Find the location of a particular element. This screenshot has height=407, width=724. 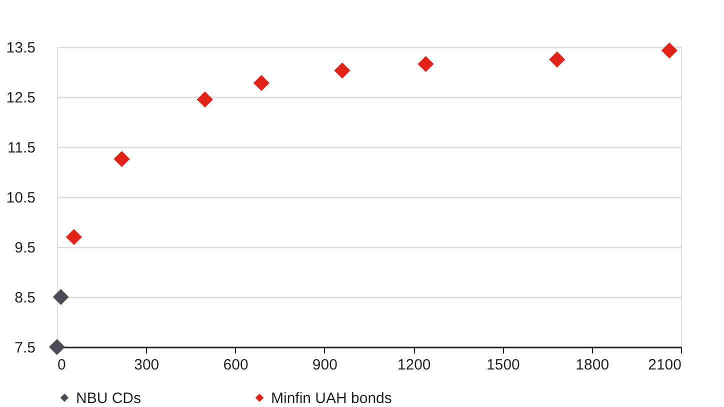

y-tick-label: 12.5 is located at coordinates (21, 98).